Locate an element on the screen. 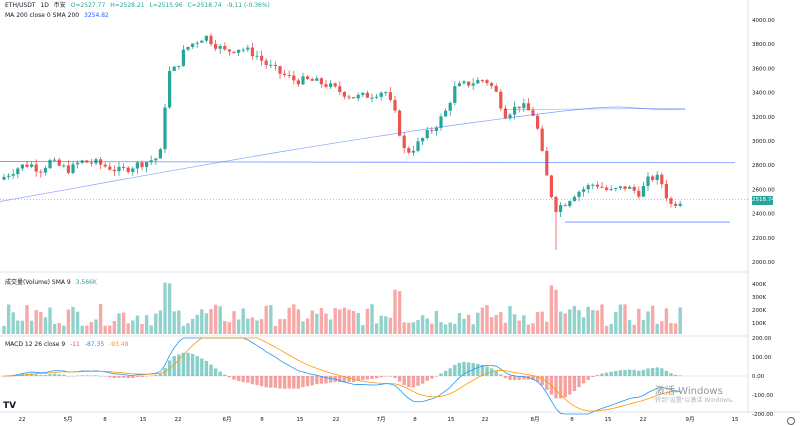  interval-label: 1D is located at coordinates (44, 5).